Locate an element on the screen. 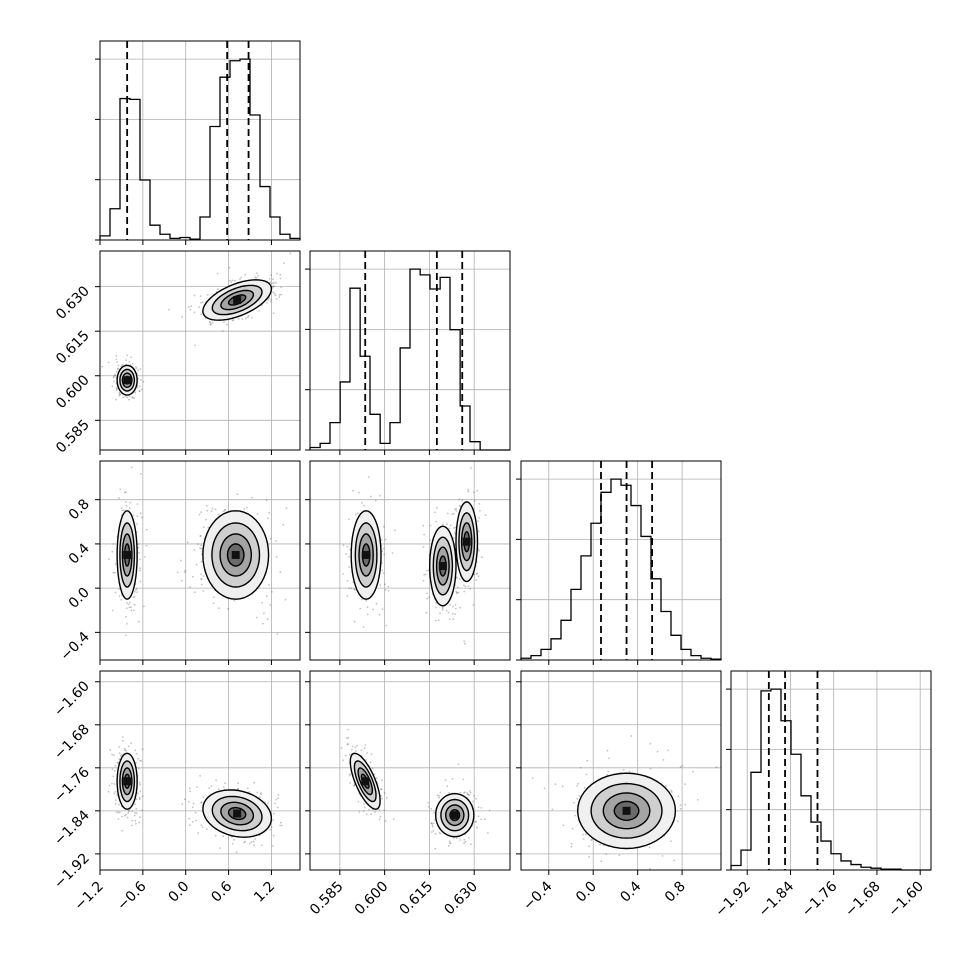 Image resolution: width=970 pixels, height=970 pixels. x-tick-label: −1.68 is located at coordinates (863, 900).